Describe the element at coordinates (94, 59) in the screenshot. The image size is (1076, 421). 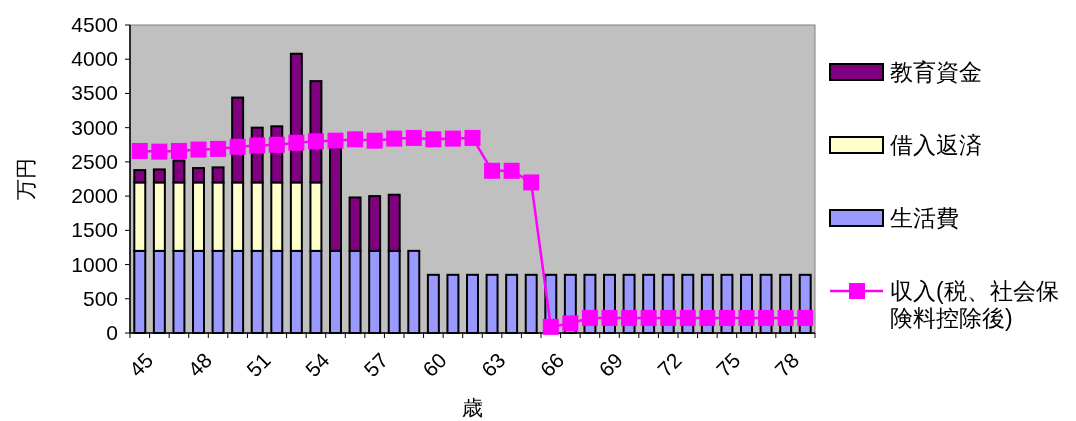
I see `y-tick-label: 4000` at that location.